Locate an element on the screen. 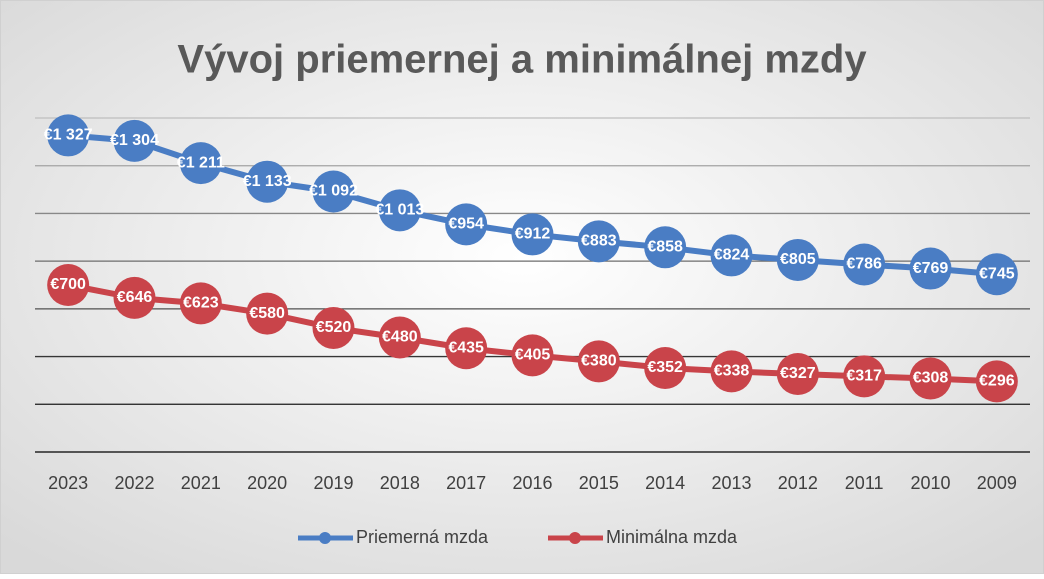 This screenshot has width=1044, height=579. data-label: €745 is located at coordinates (997, 273).